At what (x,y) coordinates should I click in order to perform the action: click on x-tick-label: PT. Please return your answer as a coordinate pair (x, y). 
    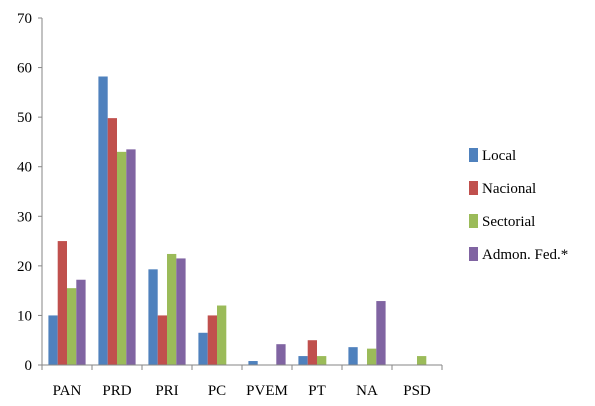
    Looking at the image, I should click on (317, 391).